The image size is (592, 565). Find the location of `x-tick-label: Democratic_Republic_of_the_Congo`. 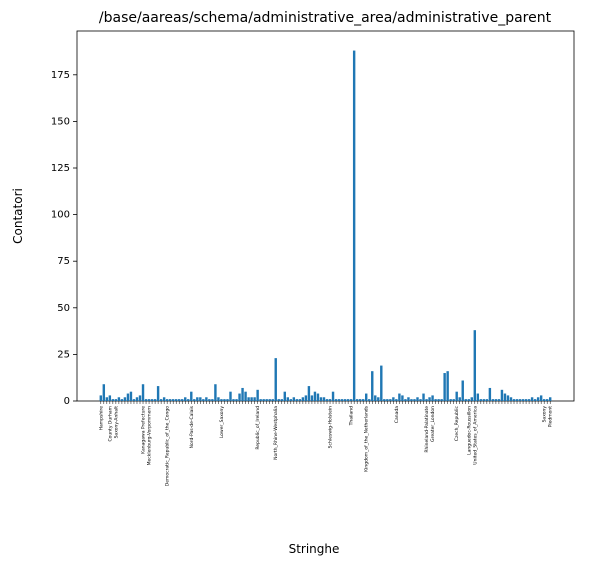

x-tick-label: Democratic_Republic_of_the_Congo is located at coordinates (168, 446).